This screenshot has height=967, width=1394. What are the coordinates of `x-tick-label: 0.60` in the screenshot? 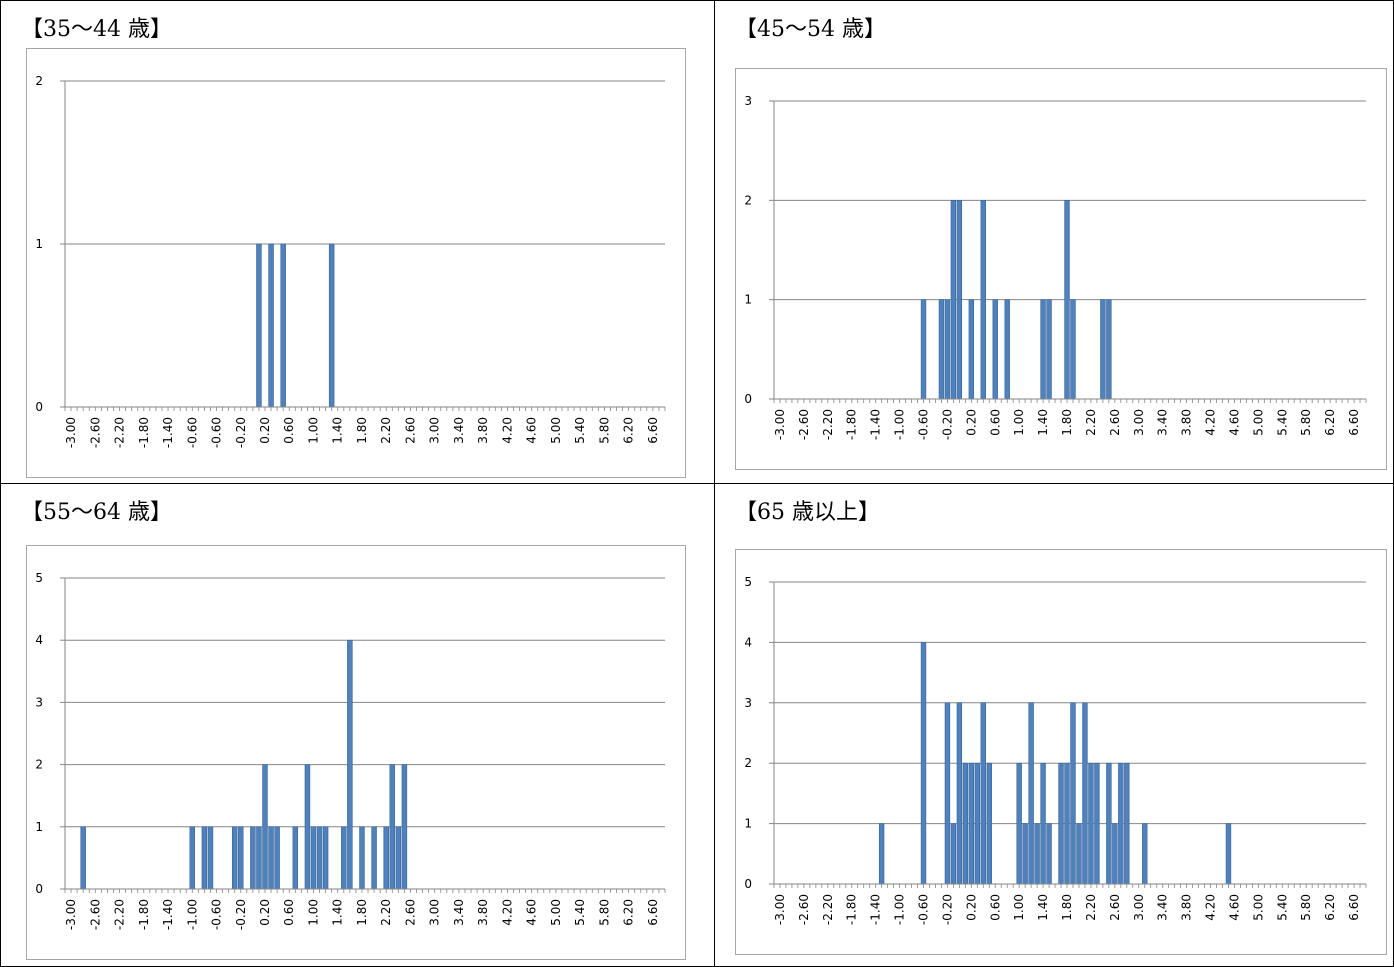 It's located at (289, 912).